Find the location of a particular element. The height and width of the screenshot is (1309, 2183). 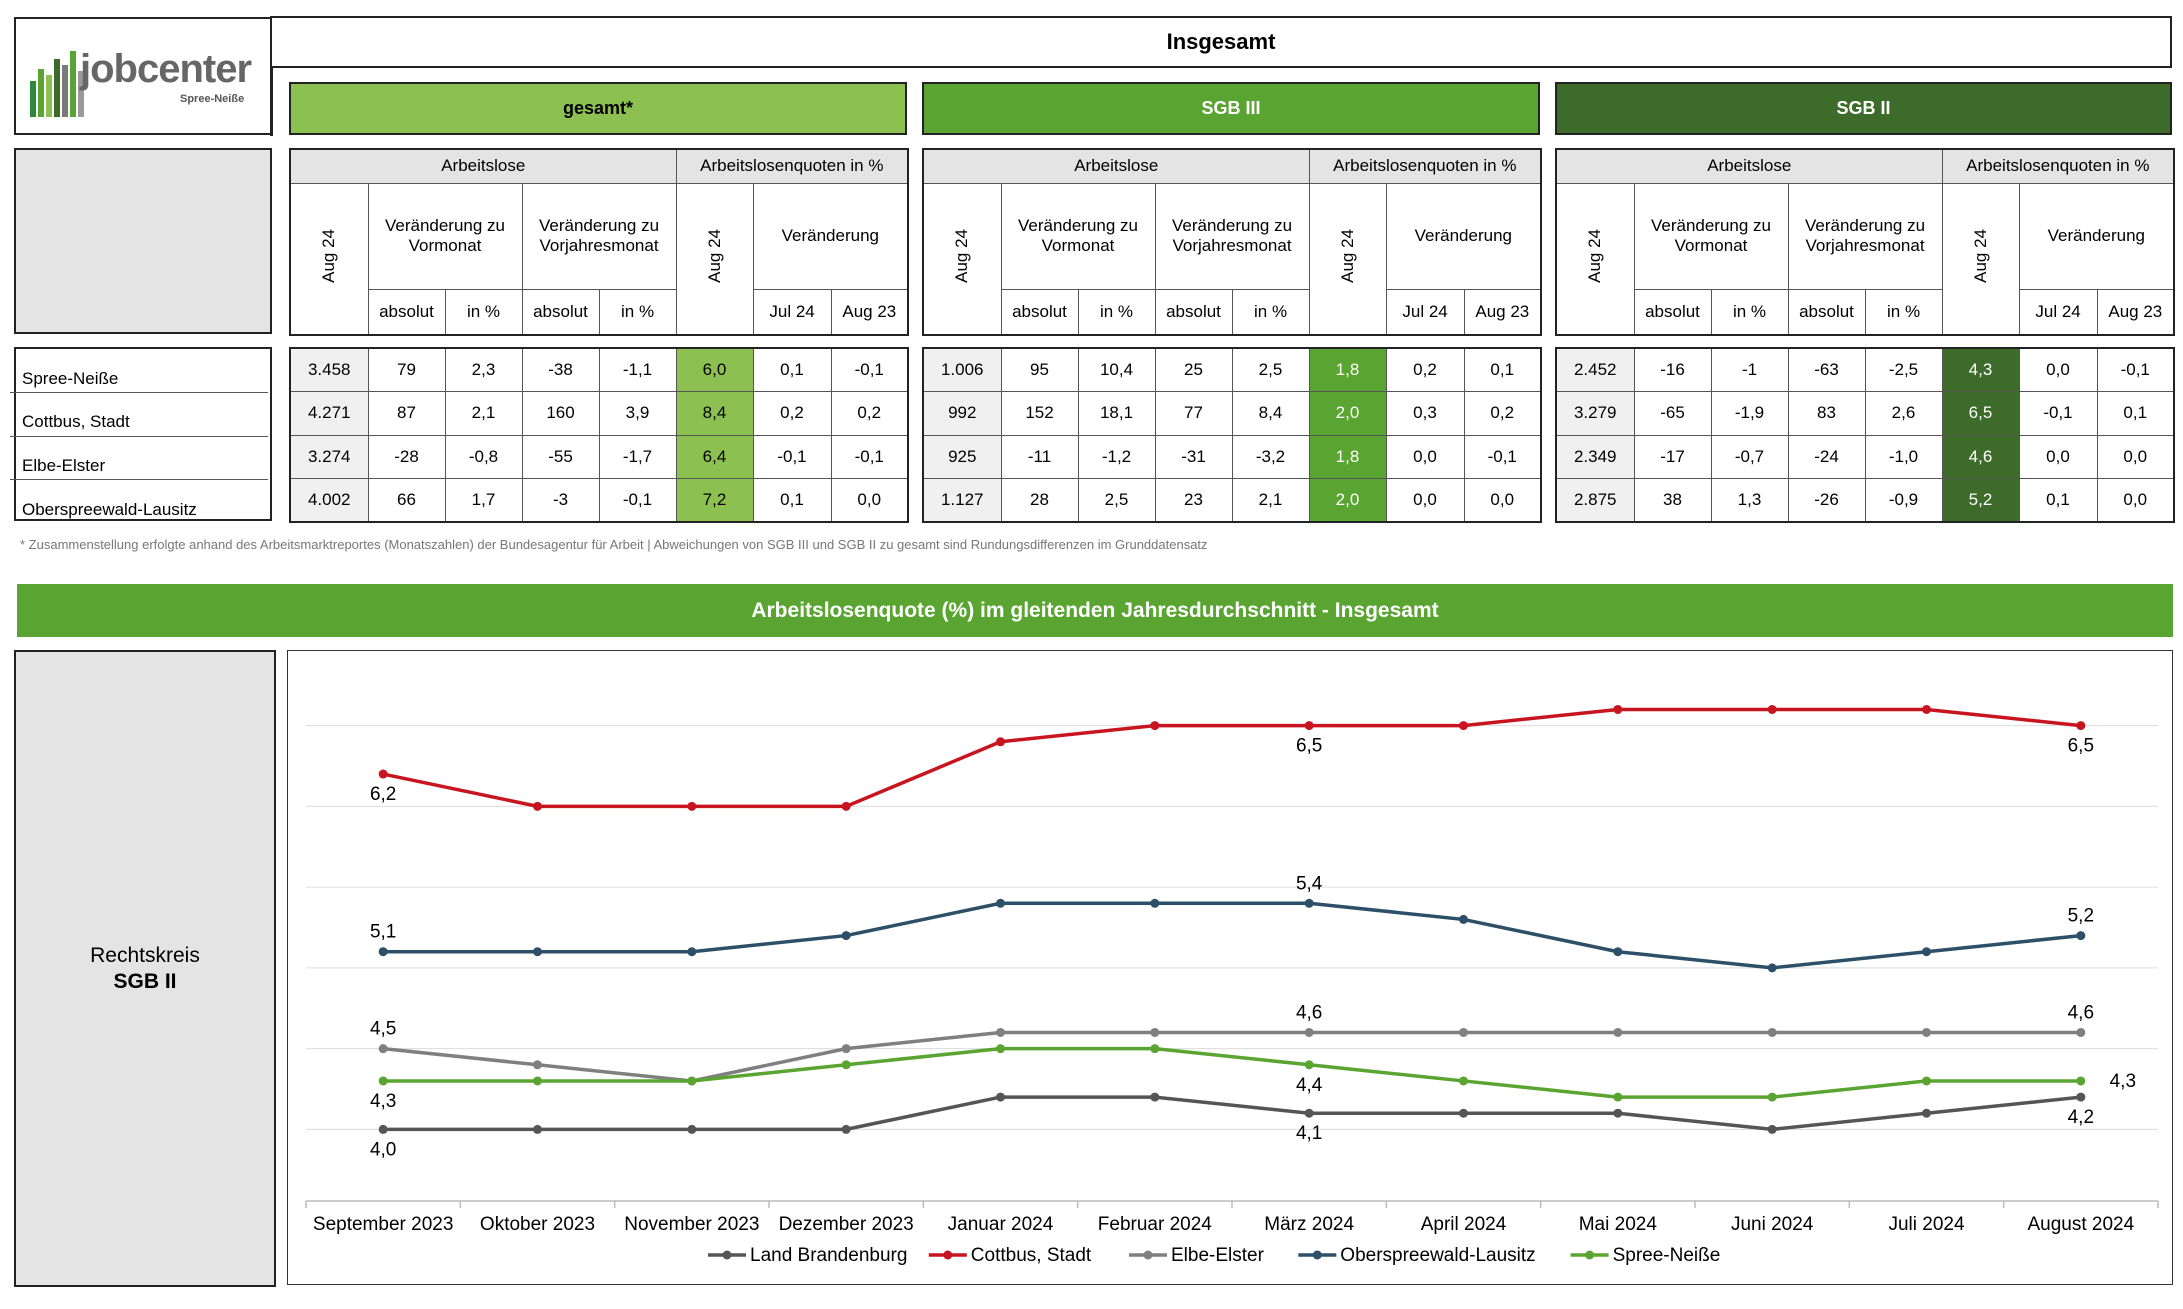

data-label: 4,2 is located at coordinates (2081, 1117).